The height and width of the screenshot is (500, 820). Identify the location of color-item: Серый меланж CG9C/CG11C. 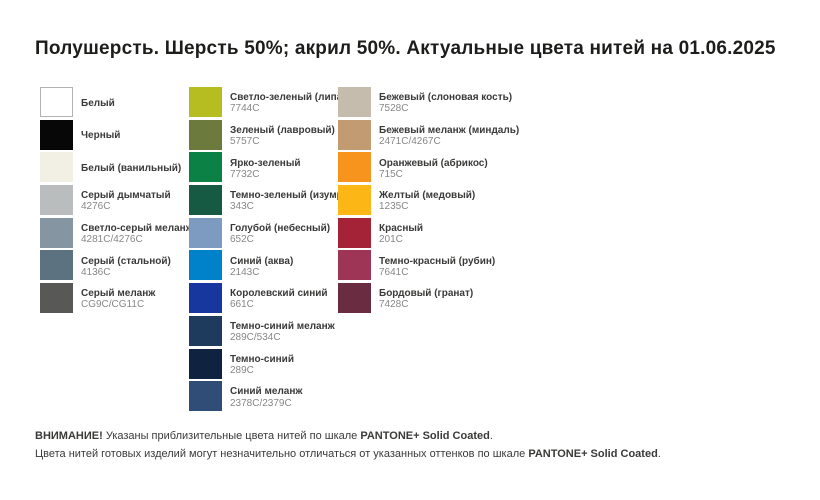
(114, 299).